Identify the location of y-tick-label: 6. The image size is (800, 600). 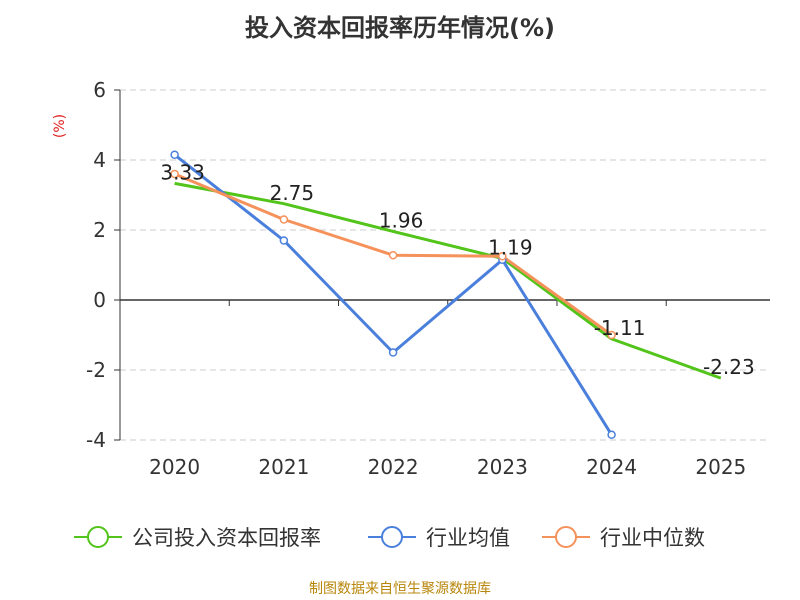
(99, 90).